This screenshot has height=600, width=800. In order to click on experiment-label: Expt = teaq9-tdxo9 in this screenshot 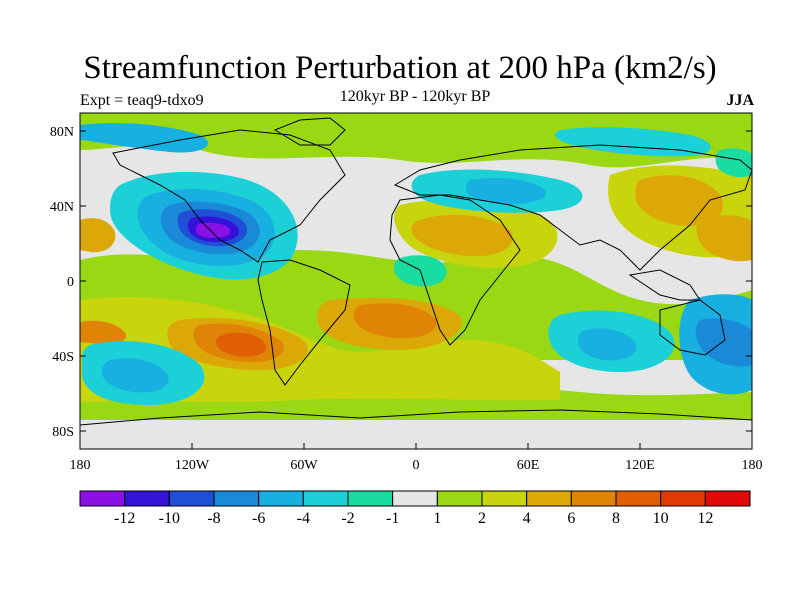, I will do `click(142, 100)`.